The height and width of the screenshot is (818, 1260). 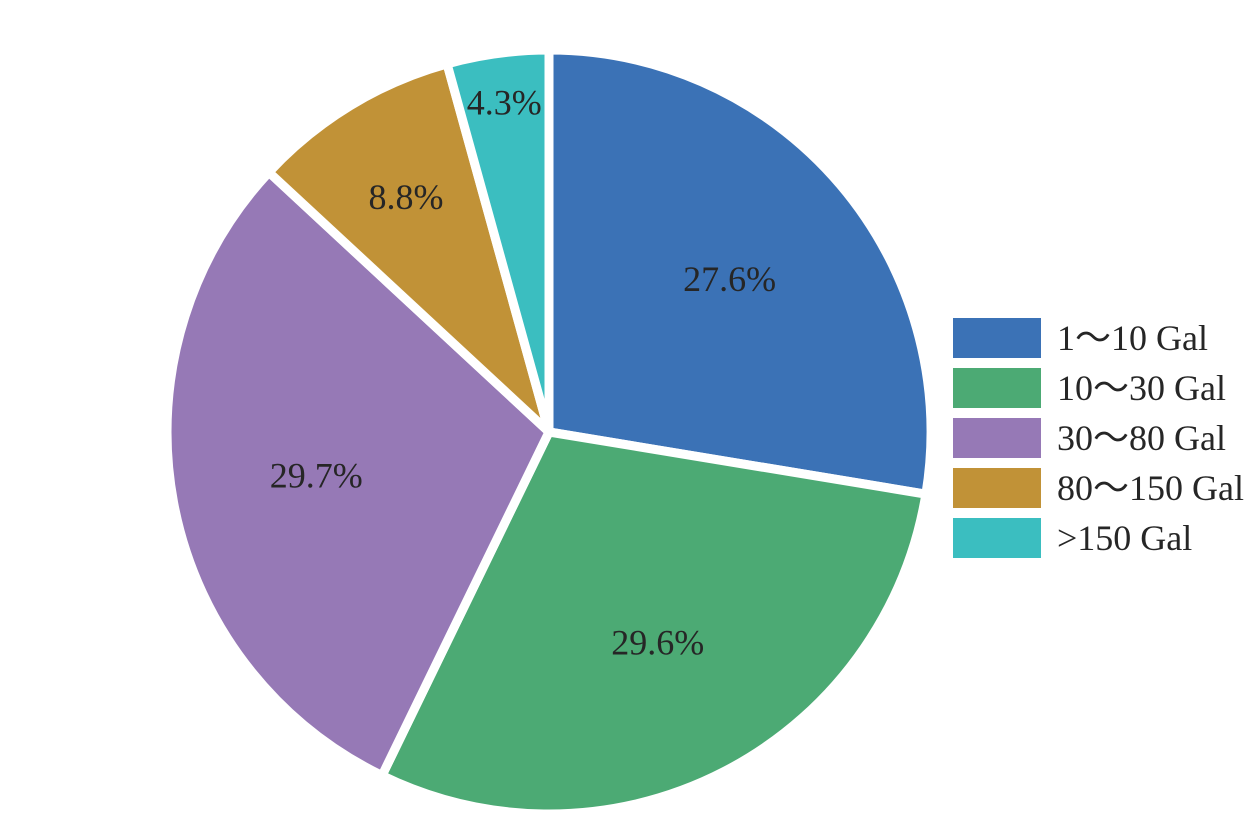 I want to click on pie-slice-over-150-gal, so click(x=498, y=241).